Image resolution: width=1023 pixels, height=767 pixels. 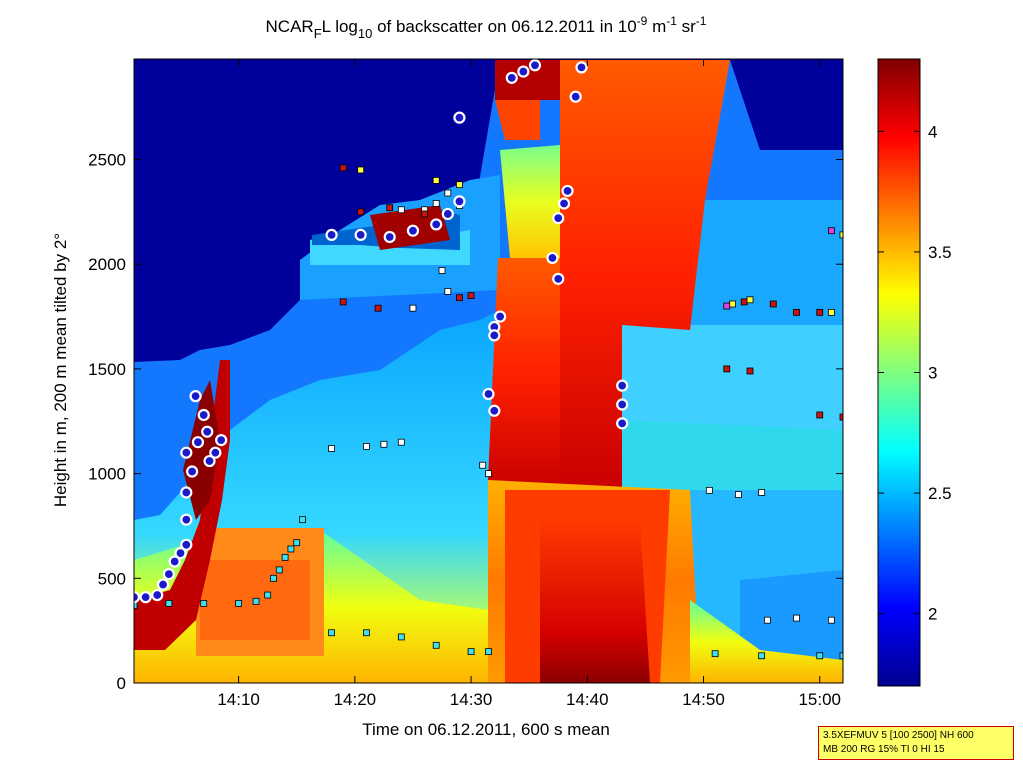 I want to click on colorbar-tick-label: 3.5, so click(x=940, y=252).